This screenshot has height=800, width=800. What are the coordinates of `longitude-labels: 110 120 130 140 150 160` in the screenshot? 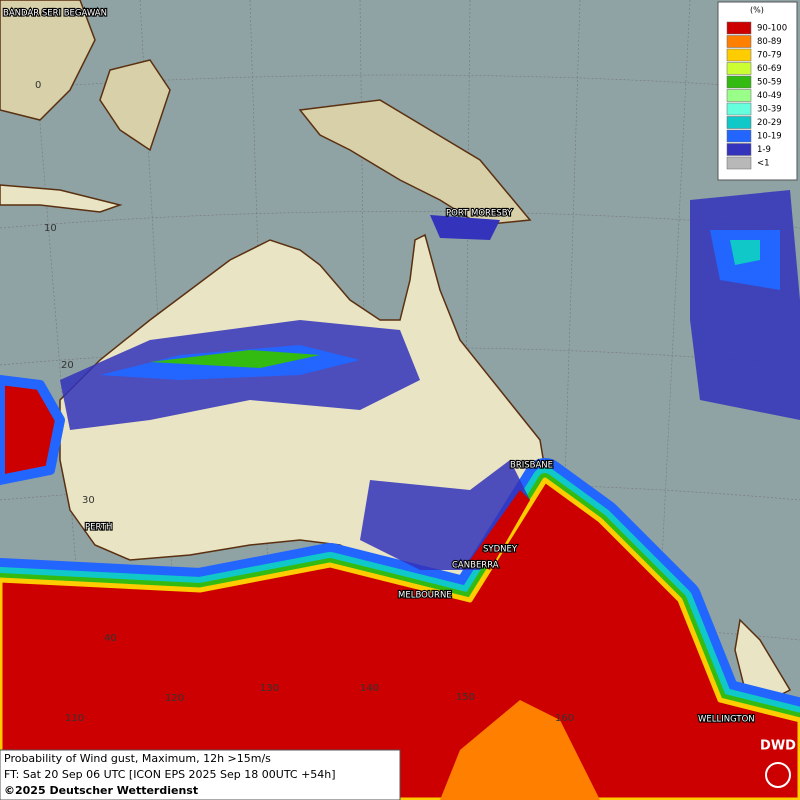 It's located at (319, 703).